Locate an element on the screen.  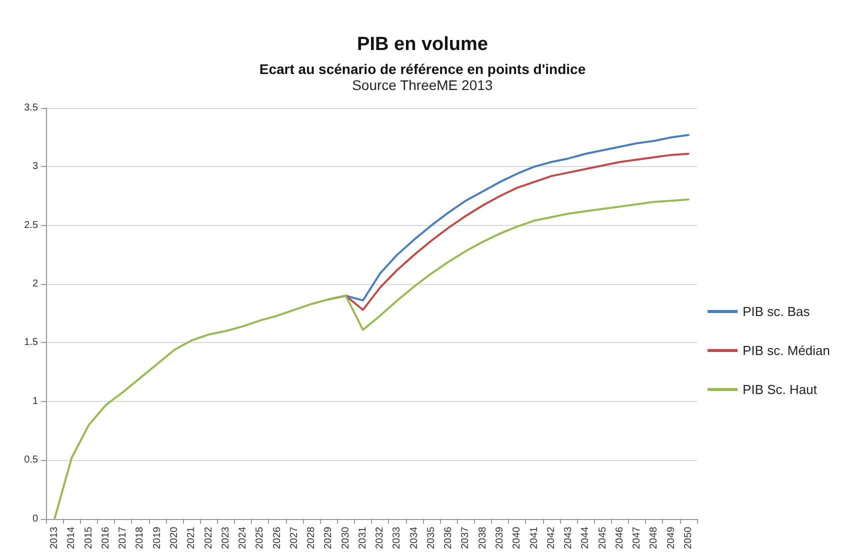
x-tick-label: 2047 is located at coordinates (637, 538).